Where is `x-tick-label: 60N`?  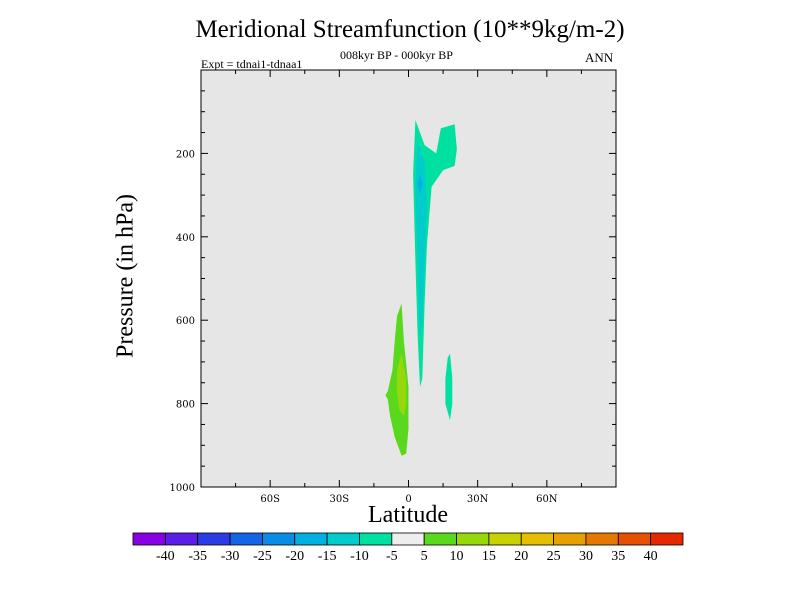 x-tick-label: 60N is located at coordinates (547, 499).